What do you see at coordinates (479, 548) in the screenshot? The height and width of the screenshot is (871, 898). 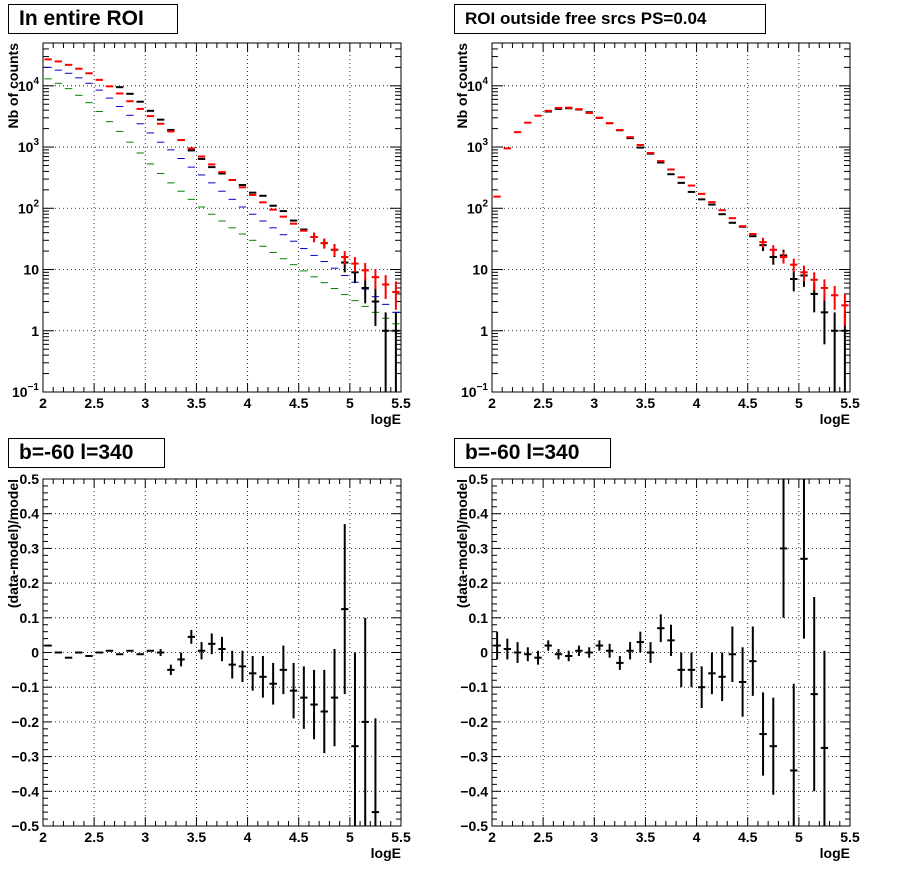 I see `y-tick-label: 0.3` at bounding box center [479, 548].